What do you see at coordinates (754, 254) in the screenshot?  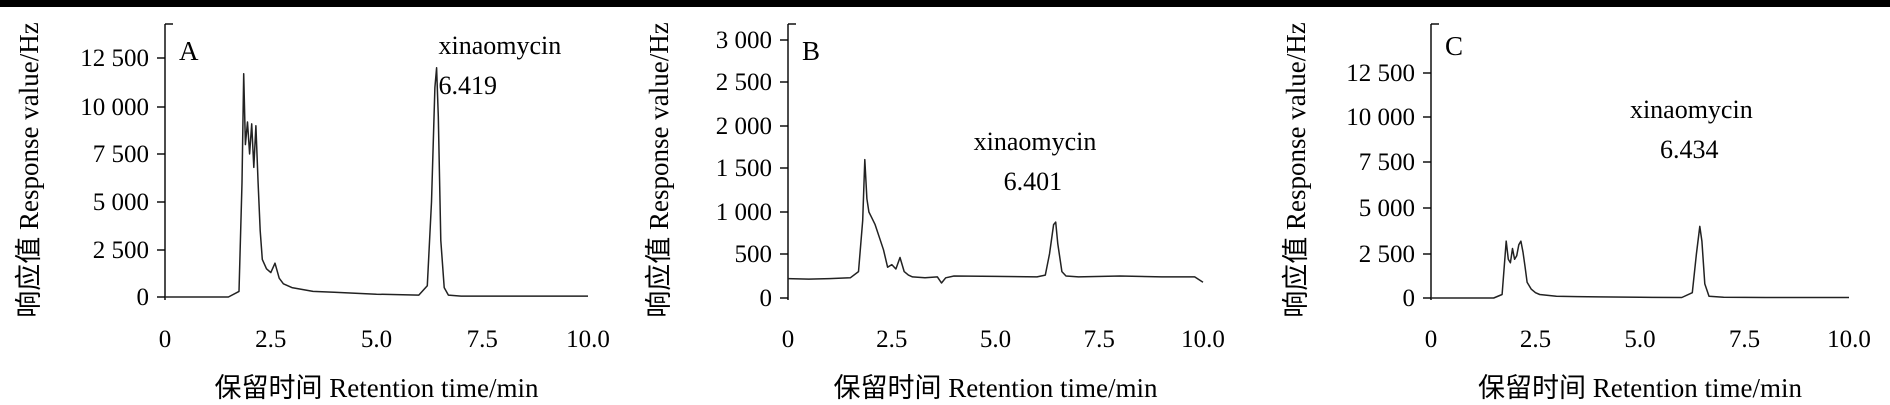 I see `y-tick-label: 500` at bounding box center [754, 254].